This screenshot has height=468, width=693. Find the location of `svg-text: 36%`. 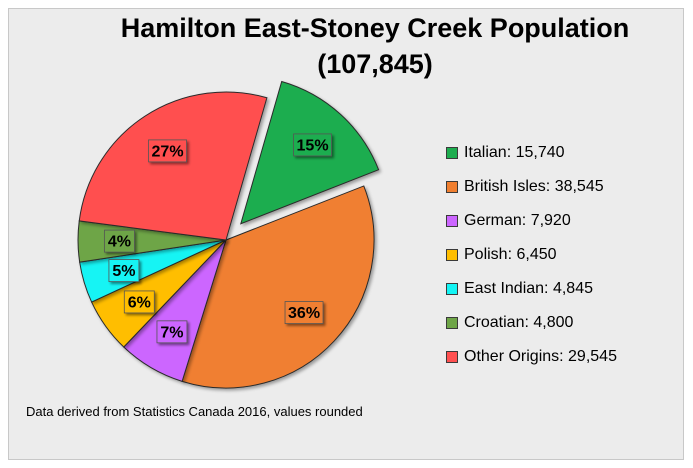

svg-text: 36% is located at coordinates (304, 313).